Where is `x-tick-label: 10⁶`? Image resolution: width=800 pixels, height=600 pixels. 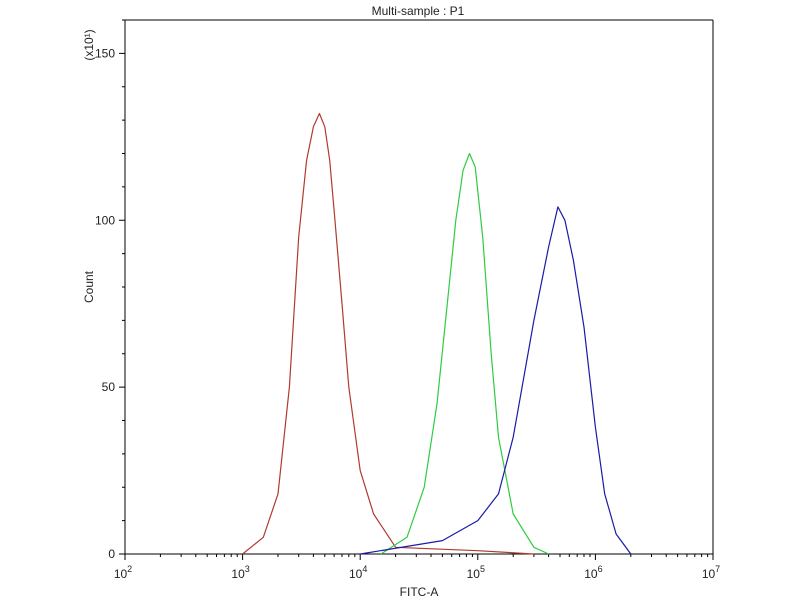
x-tick-label: 10⁶ is located at coordinates (593, 572).